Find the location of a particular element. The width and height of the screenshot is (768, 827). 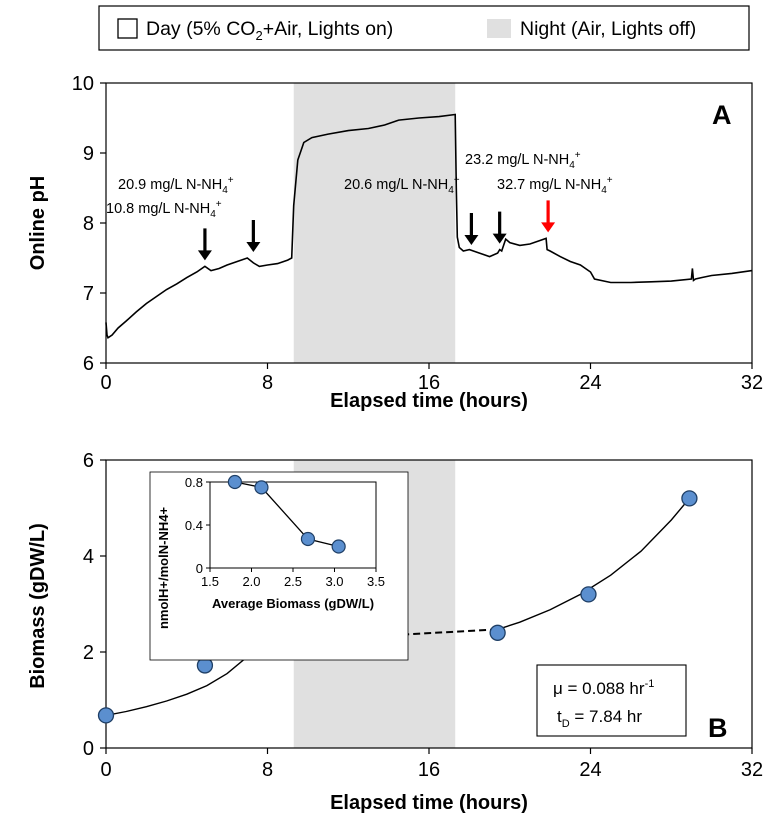

panel-b-y-tick-label: 4 is located at coordinates (88, 557).